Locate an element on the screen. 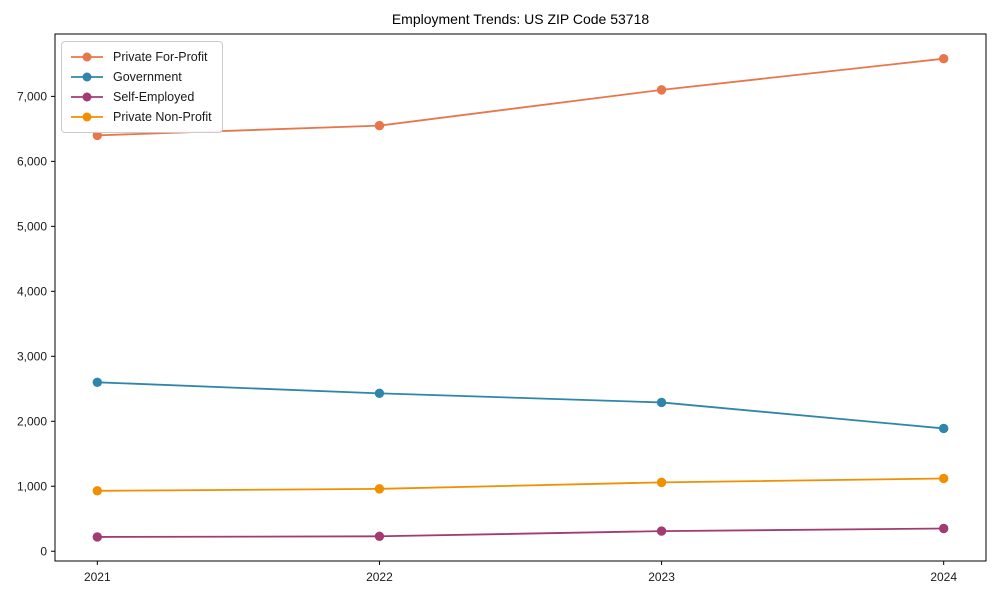 The width and height of the screenshot is (1000, 600). legend-label: Government is located at coordinates (147, 77).